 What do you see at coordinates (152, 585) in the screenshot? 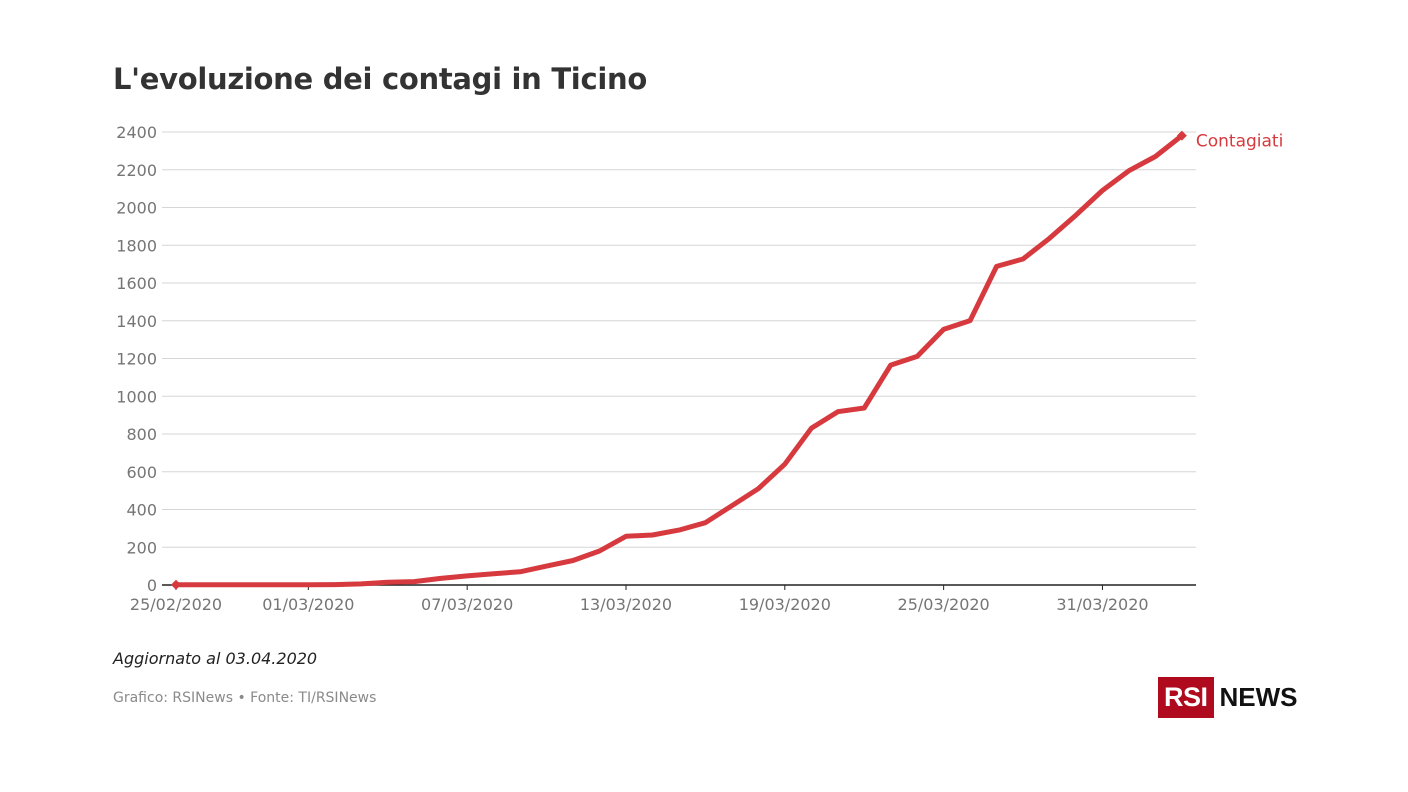
I see `y-tick-label: 0` at bounding box center [152, 585].